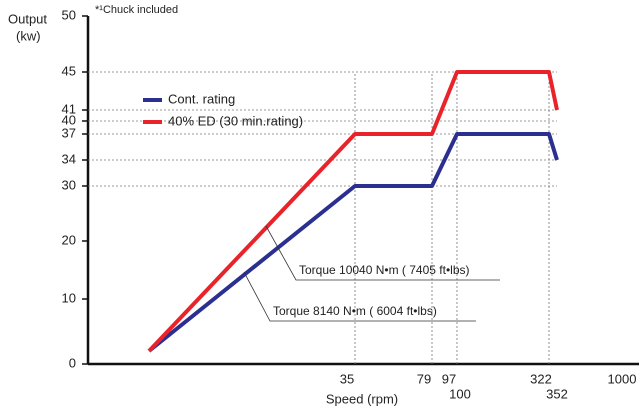 This screenshot has height=406, width=639. What do you see at coordinates (69, 184) in the screenshot?
I see `y-tick-label: 30` at bounding box center [69, 184].